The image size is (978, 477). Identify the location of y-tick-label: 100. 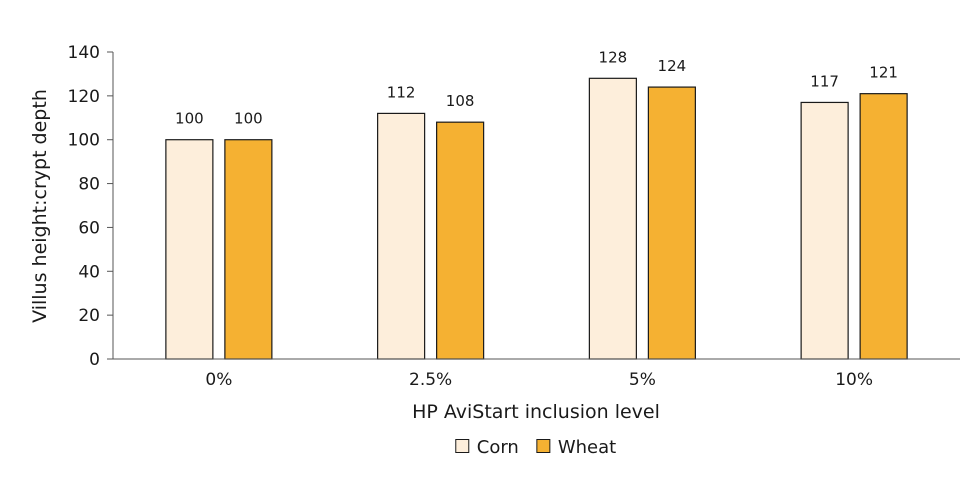
(84, 141).